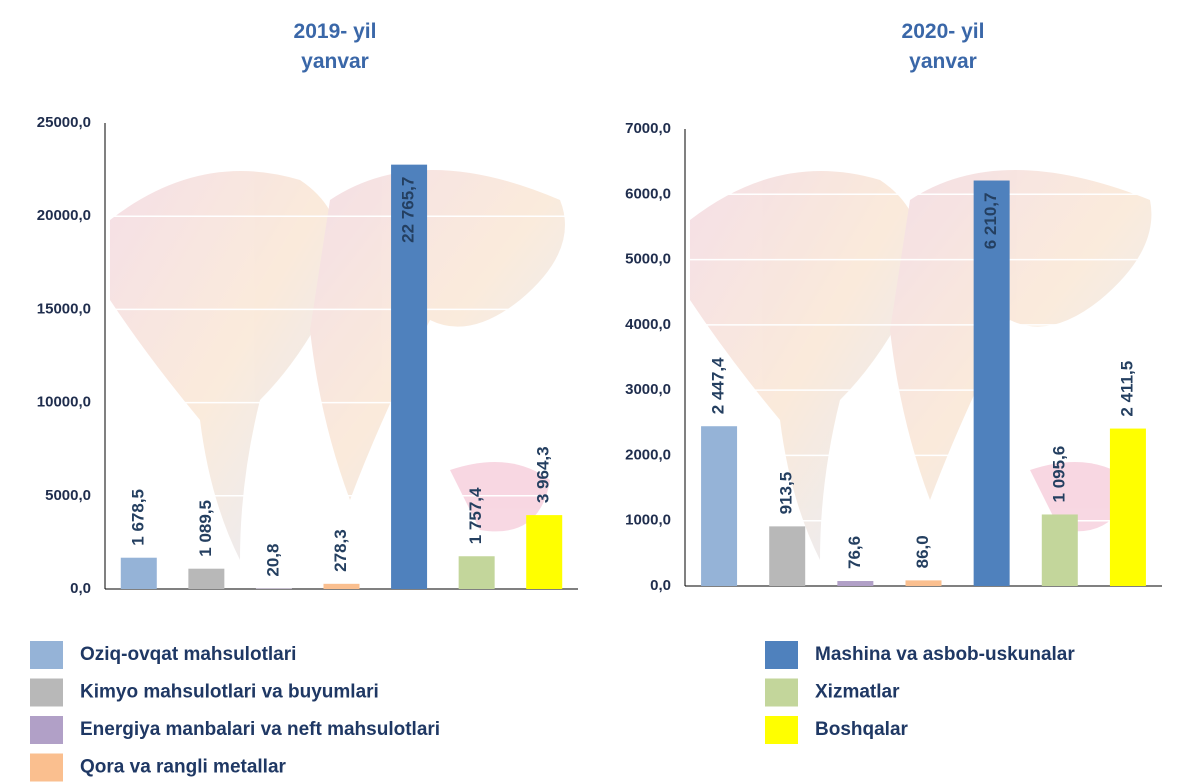 This screenshot has height=784, width=1179. What do you see at coordinates (475, 515) in the screenshot?
I see `data-label: 1 757,4` at bounding box center [475, 515].